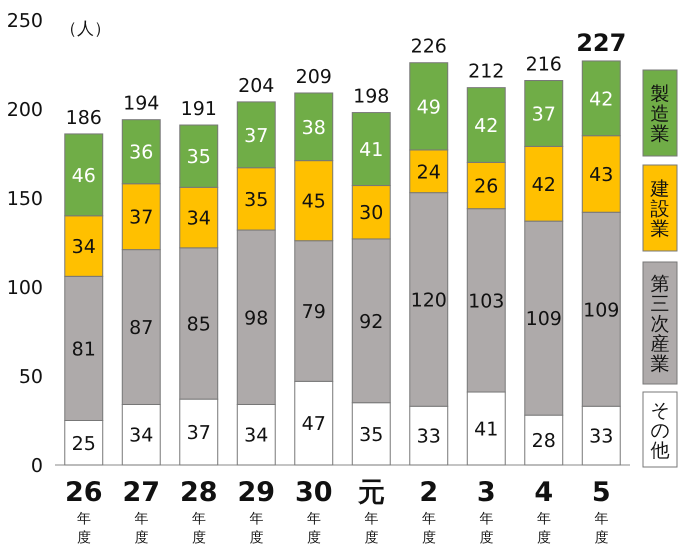 The height and width of the screenshot is (545, 678). I want to click on x-tick-label: 5年度, so click(601, 511).